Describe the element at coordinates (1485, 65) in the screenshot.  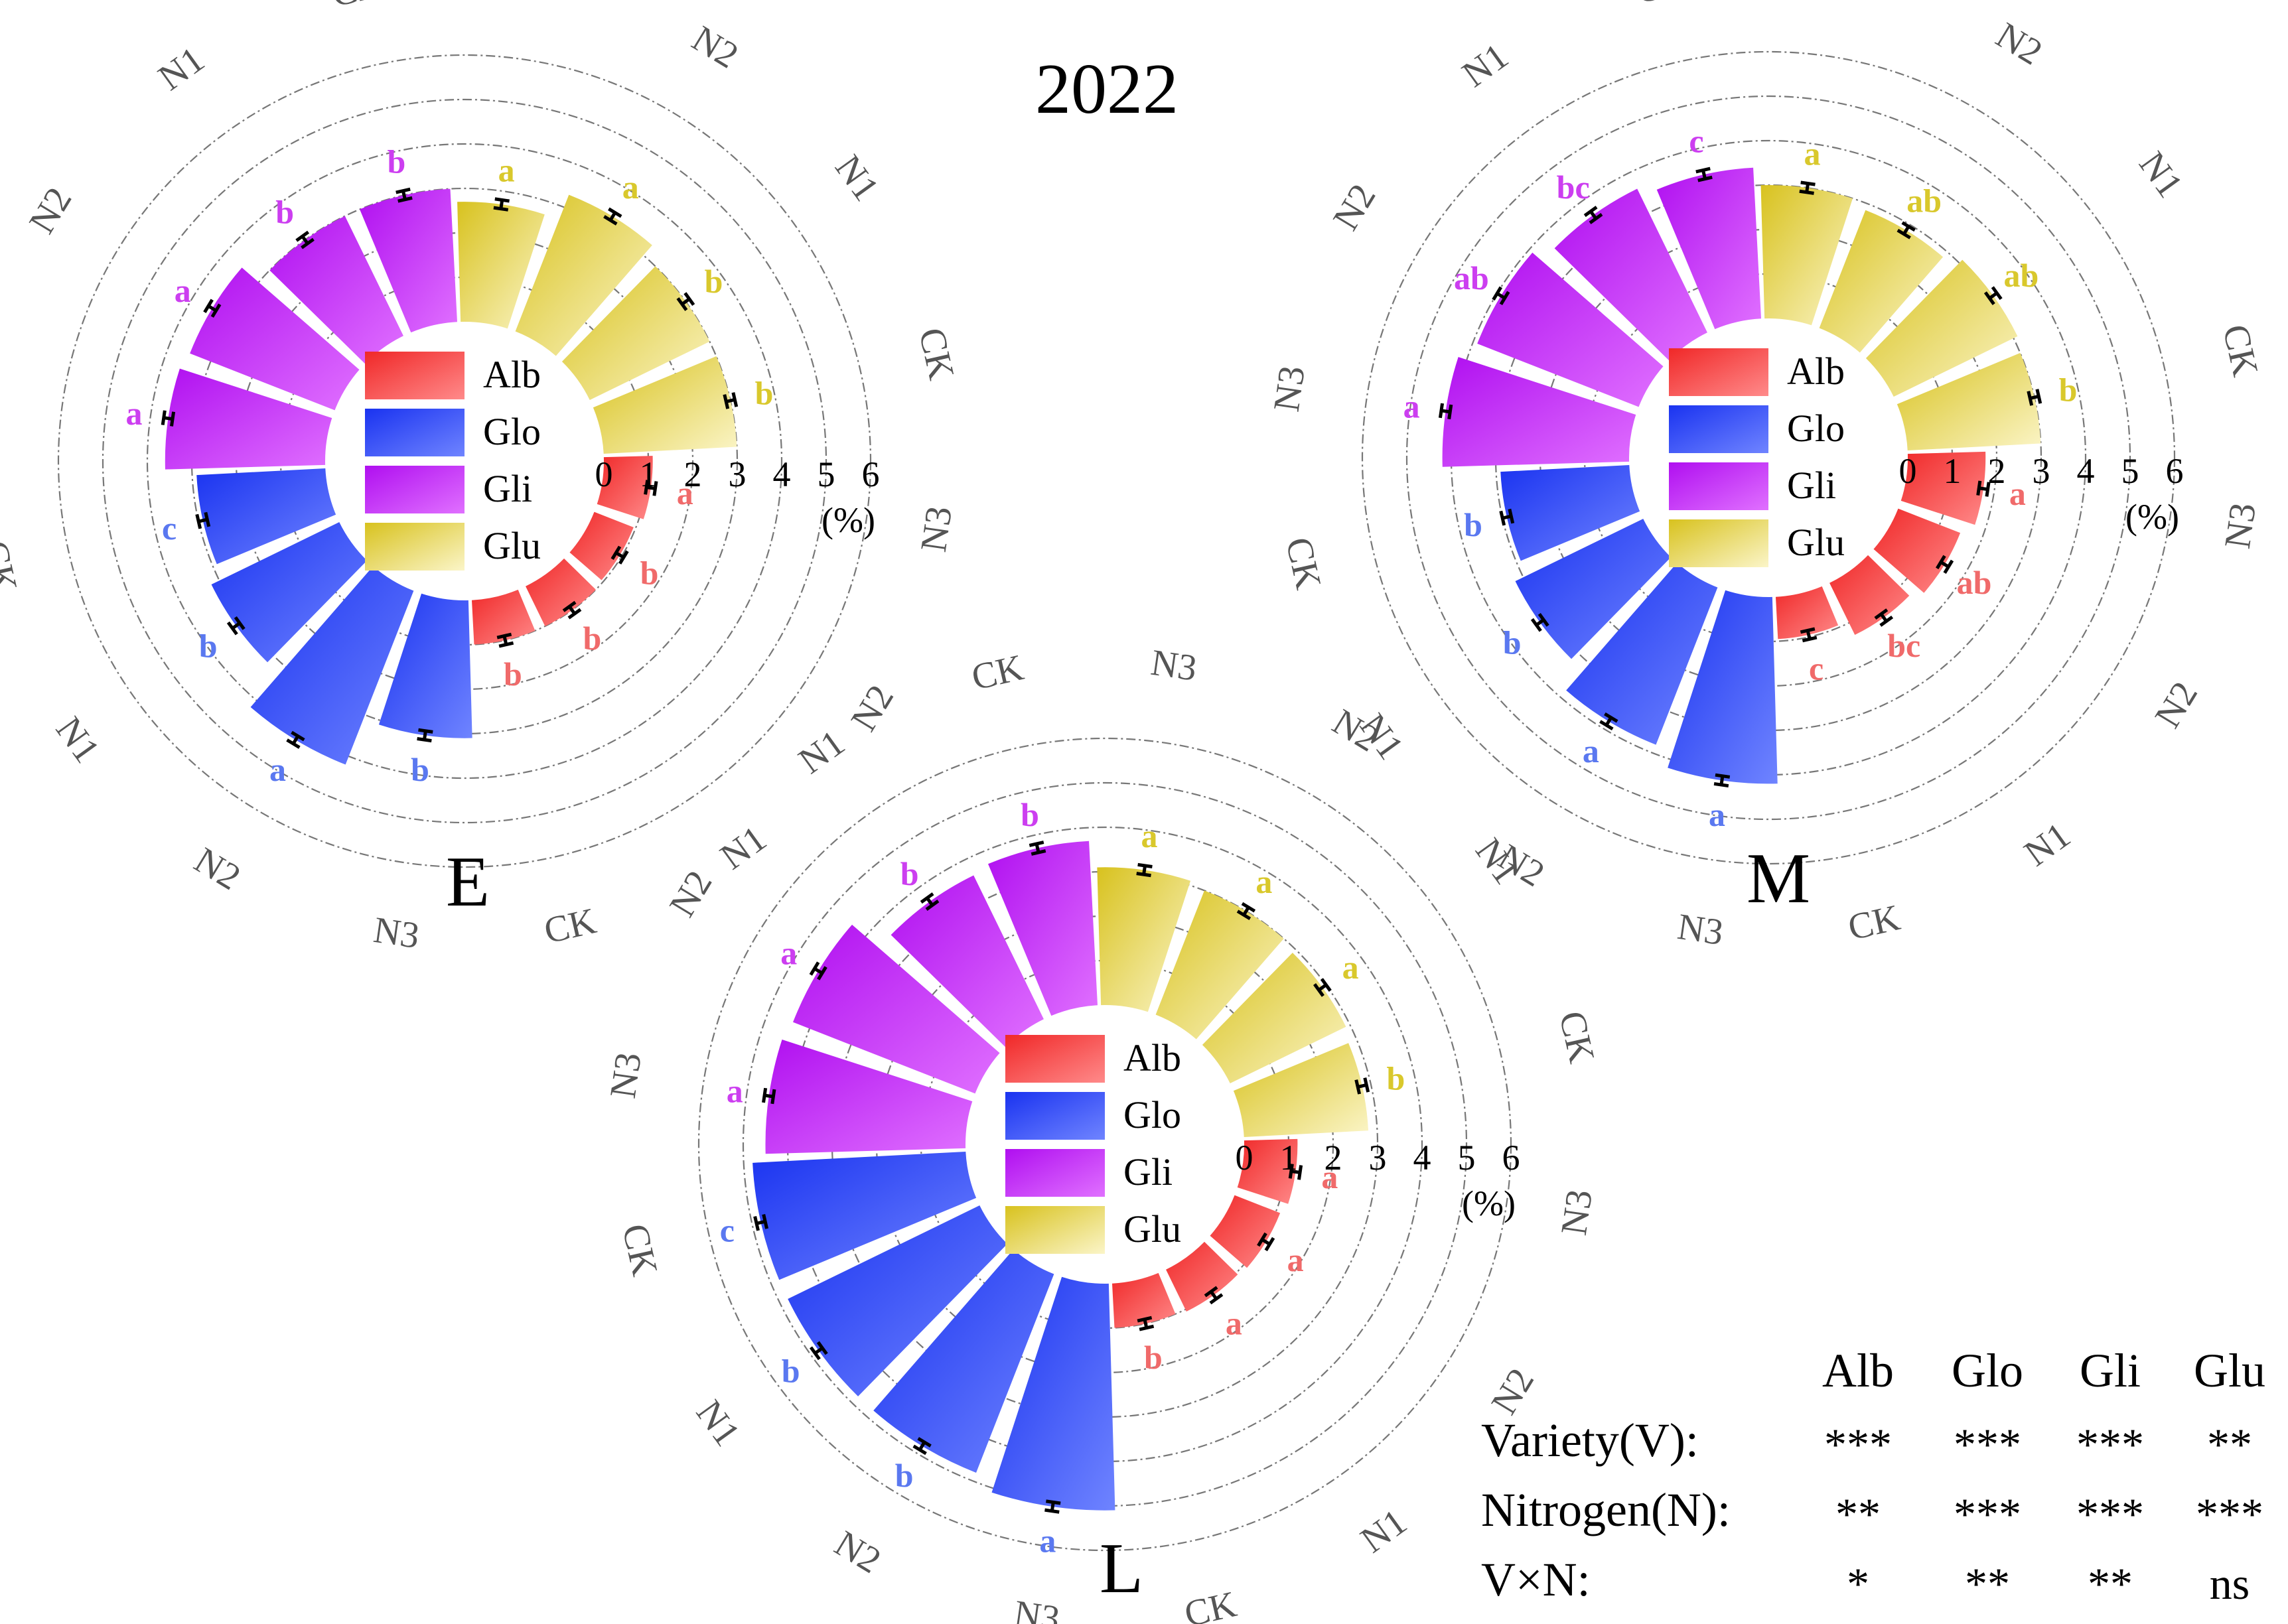
I see `treatment-label-gli-n1: N1` at that location.